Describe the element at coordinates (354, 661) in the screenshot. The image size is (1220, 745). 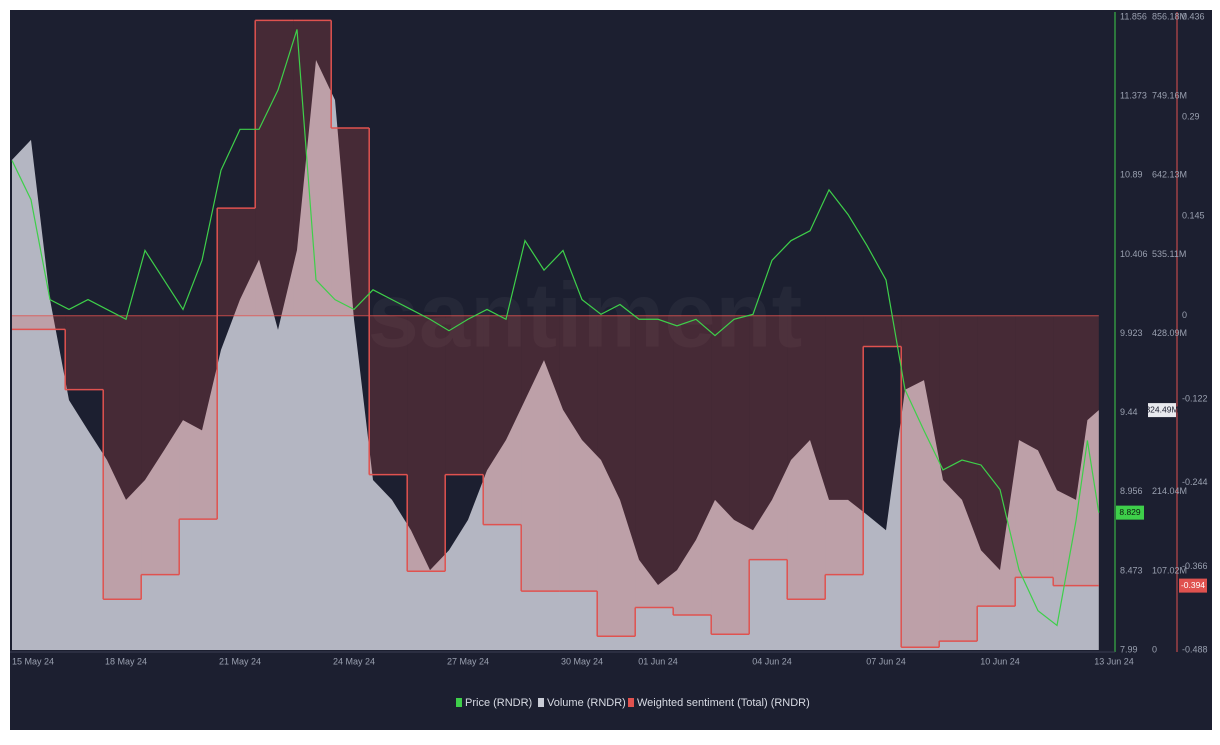
I see `x-tick-label: 24 May 24` at that location.